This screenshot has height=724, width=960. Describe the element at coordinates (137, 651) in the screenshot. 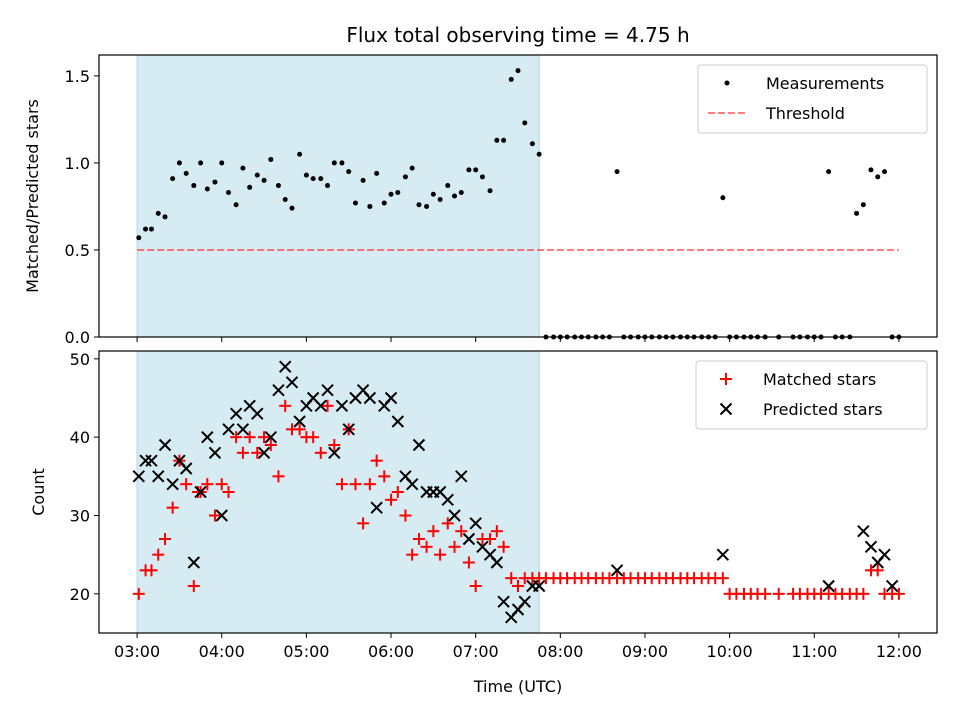

I see `x-tick-label: 03:00` at that location.